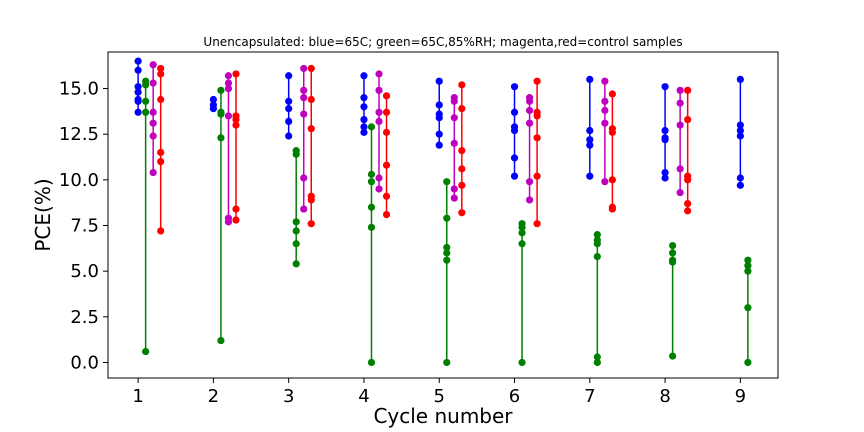  Describe the element at coordinates (363, 396) in the screenshot. I see `x-tick-label: 4` at that location.